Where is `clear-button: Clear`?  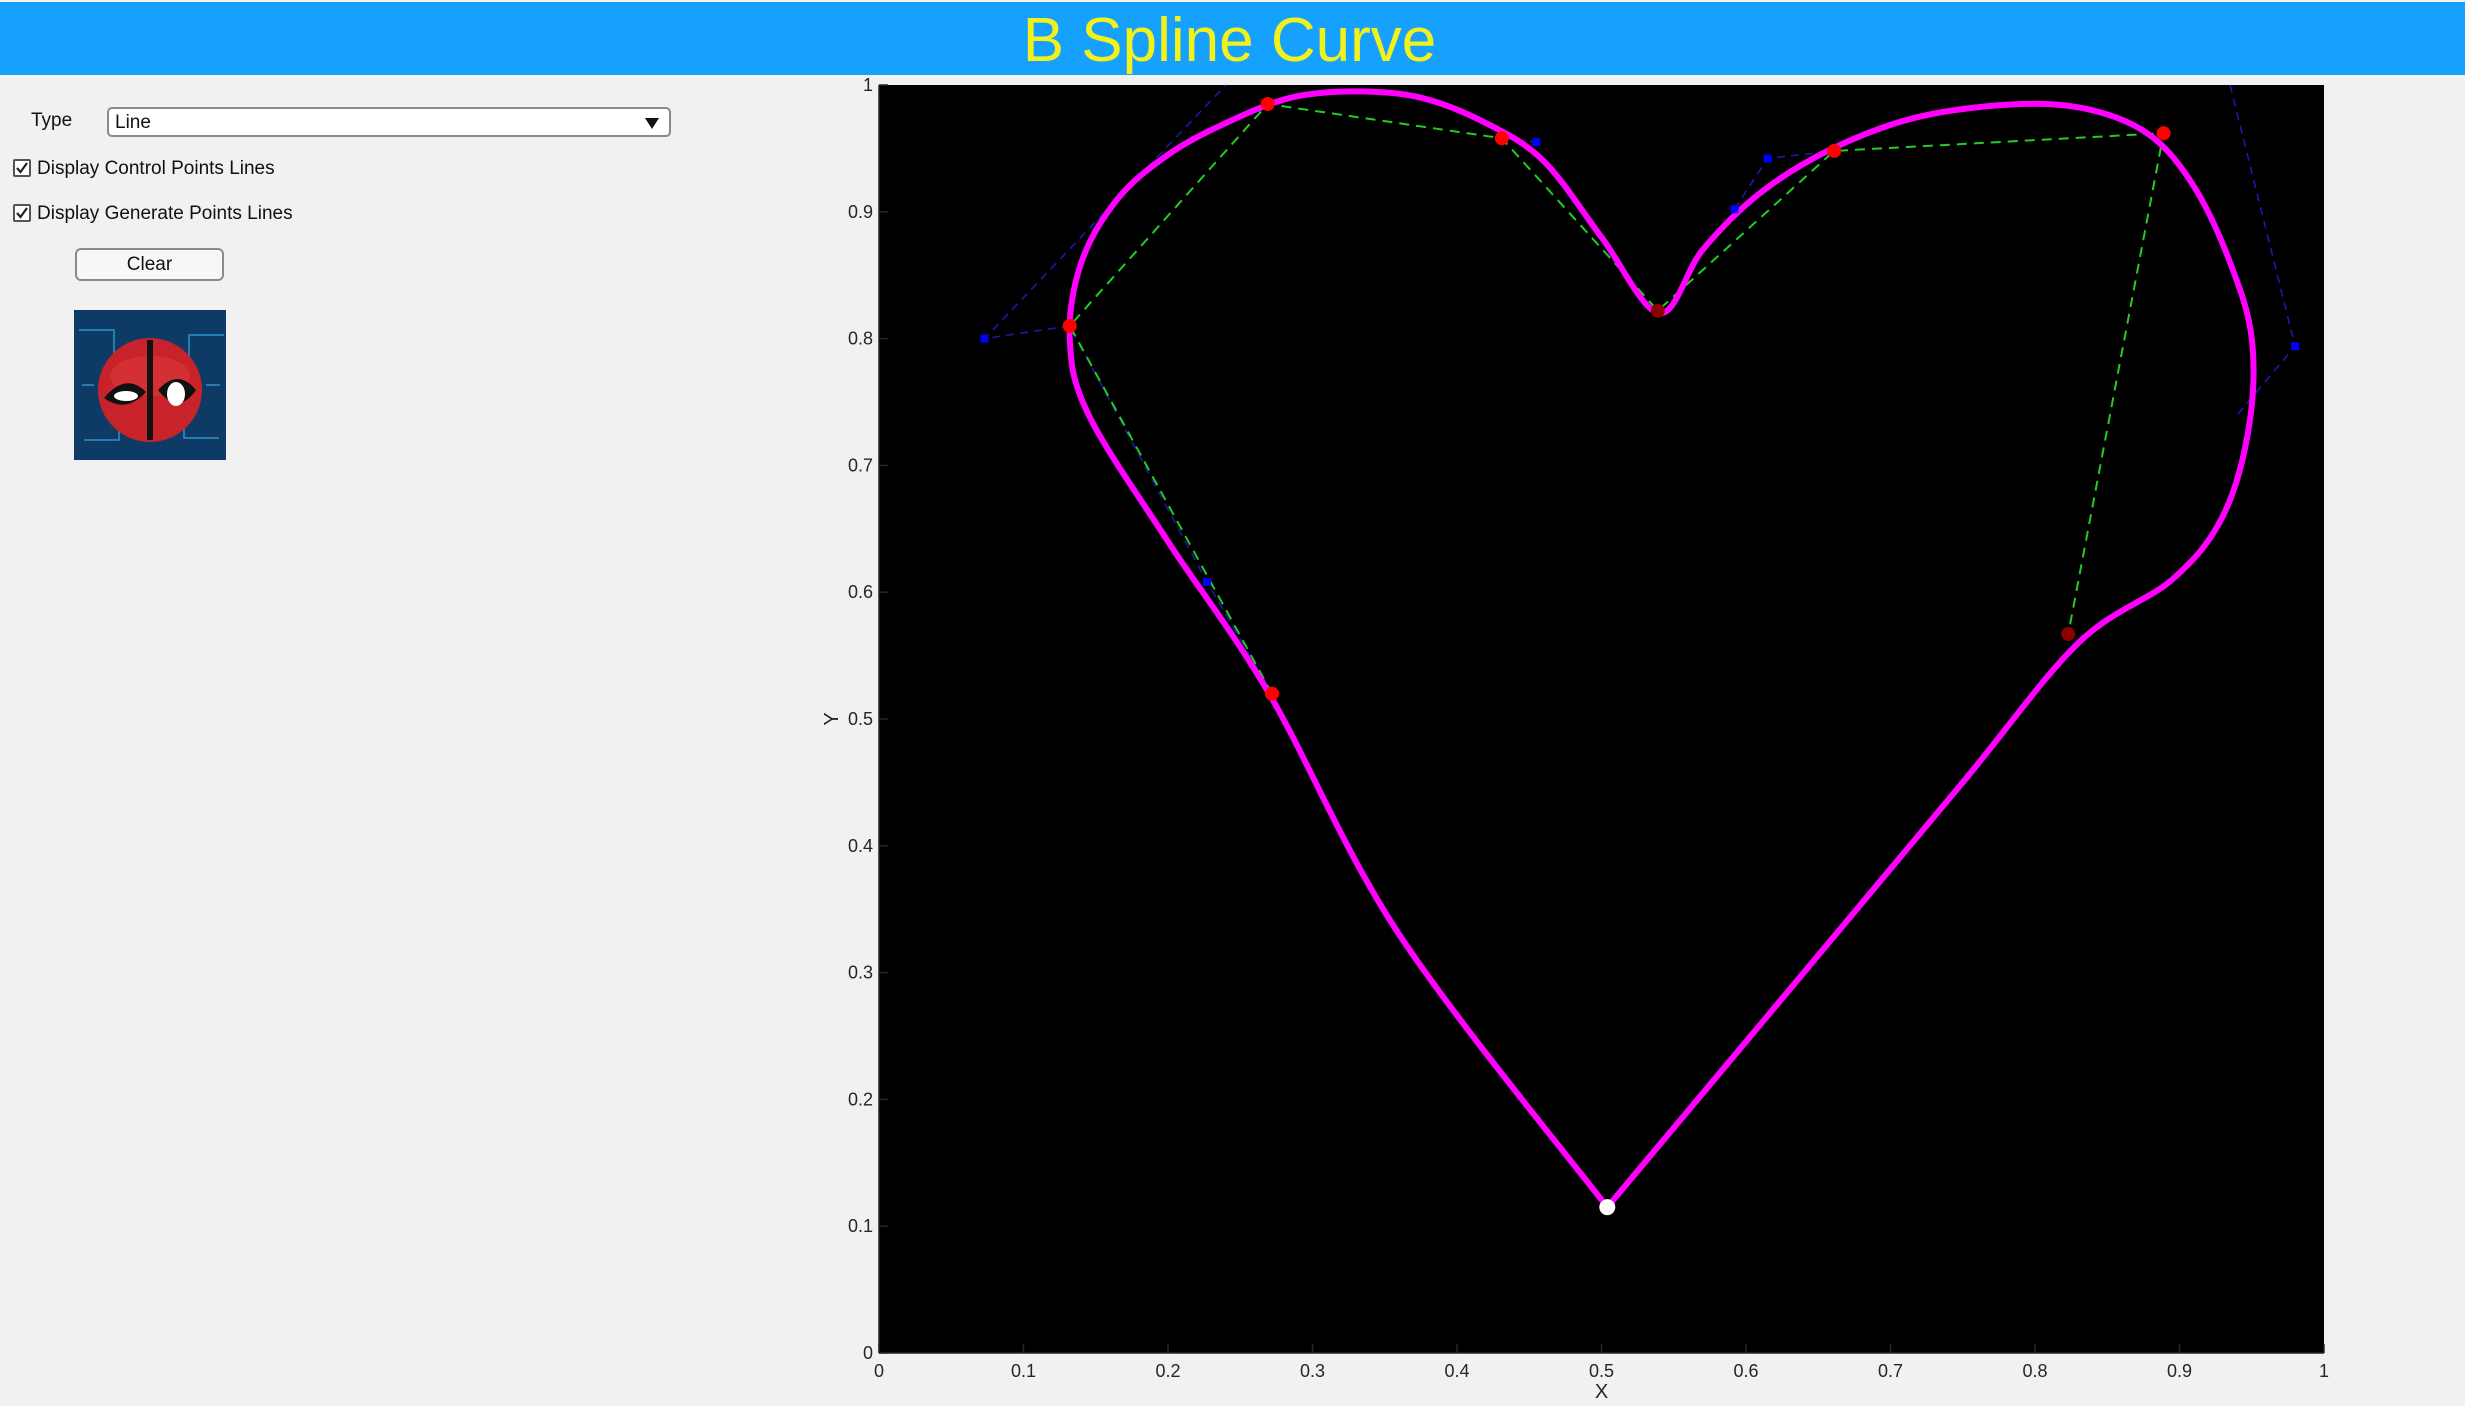
clear-button: Clear is located at coordinates (149, 264).